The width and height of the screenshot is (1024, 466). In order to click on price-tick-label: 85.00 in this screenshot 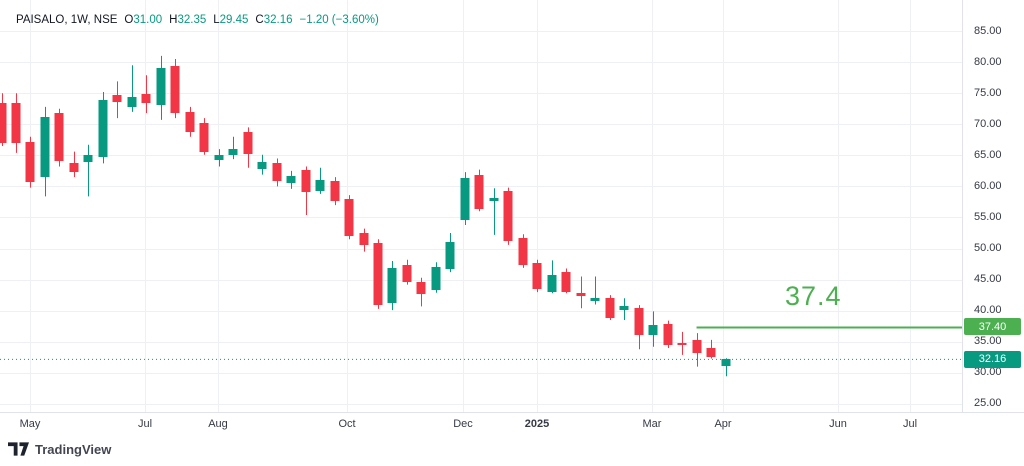, I will do `click(988, 30)`.